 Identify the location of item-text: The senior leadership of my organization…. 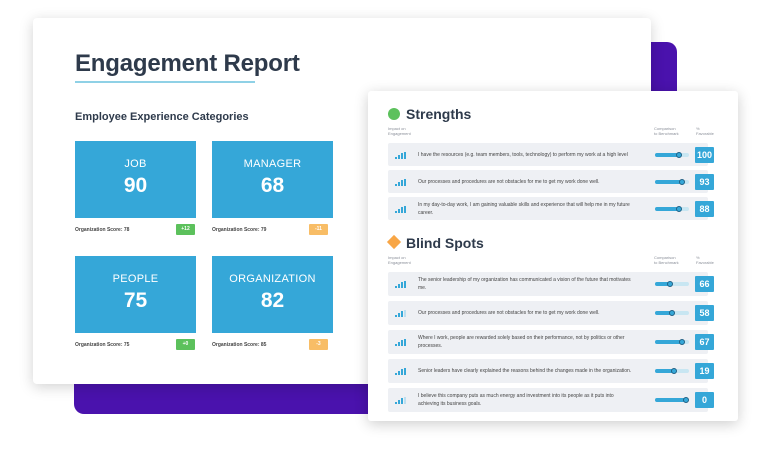
(524, 284).